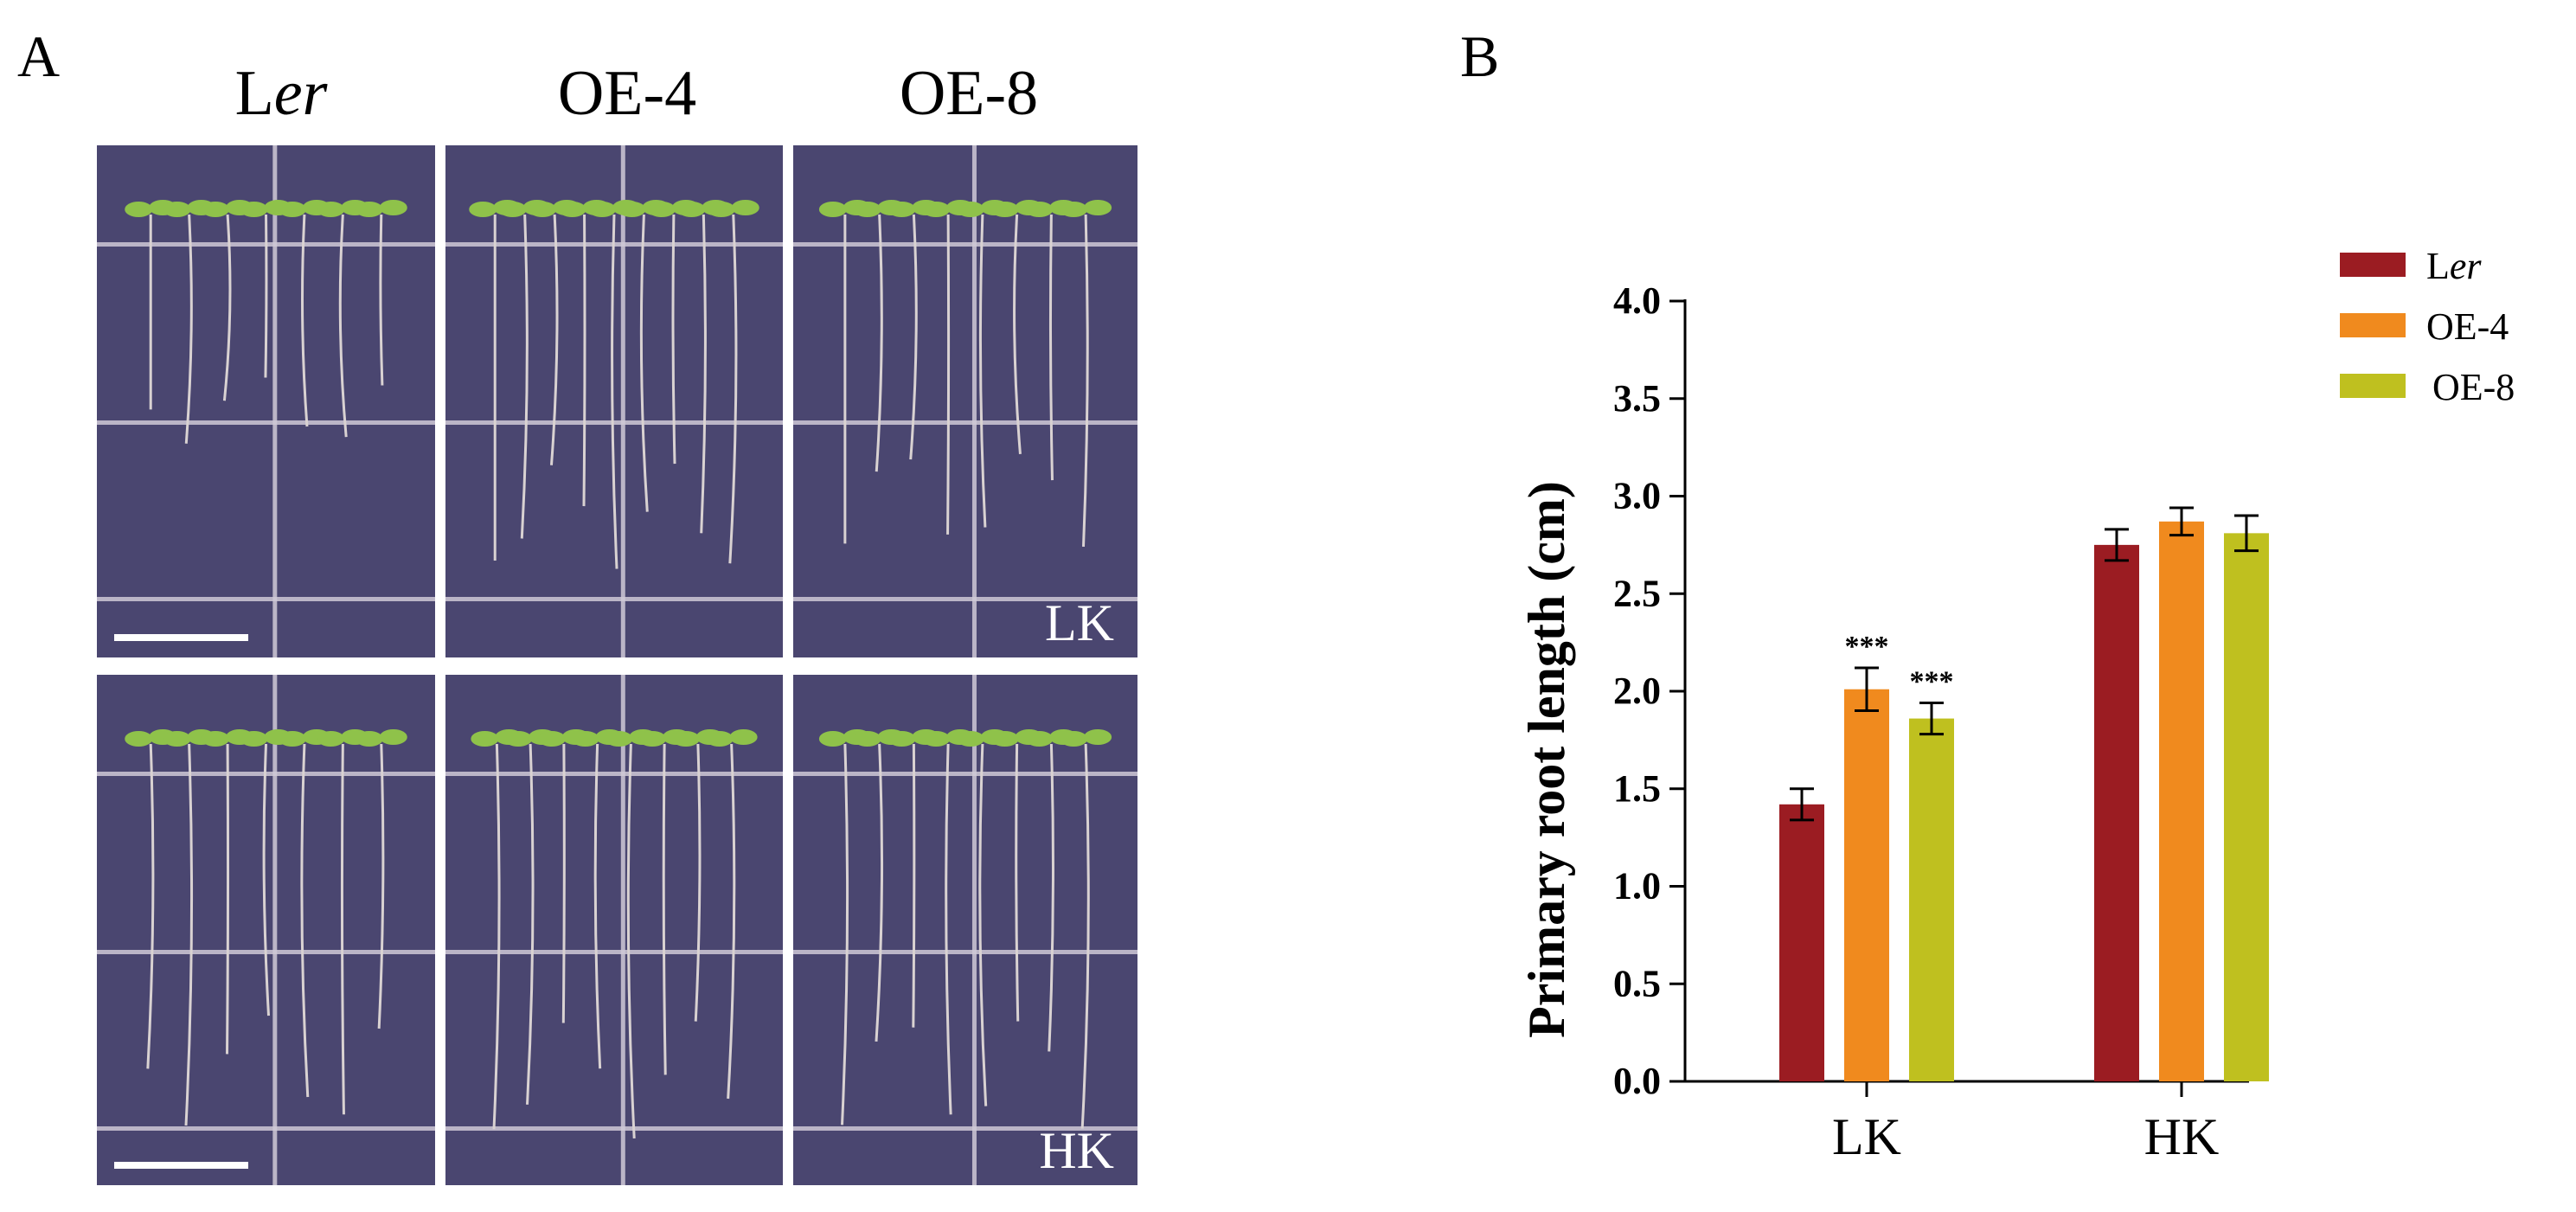 The height and width of the screenshot is (1212, 2576). What do you see at coordinates (969, 93) in the screenshot?
I see `column-header-oe8: OE-8` at bounding box center [969, 93].